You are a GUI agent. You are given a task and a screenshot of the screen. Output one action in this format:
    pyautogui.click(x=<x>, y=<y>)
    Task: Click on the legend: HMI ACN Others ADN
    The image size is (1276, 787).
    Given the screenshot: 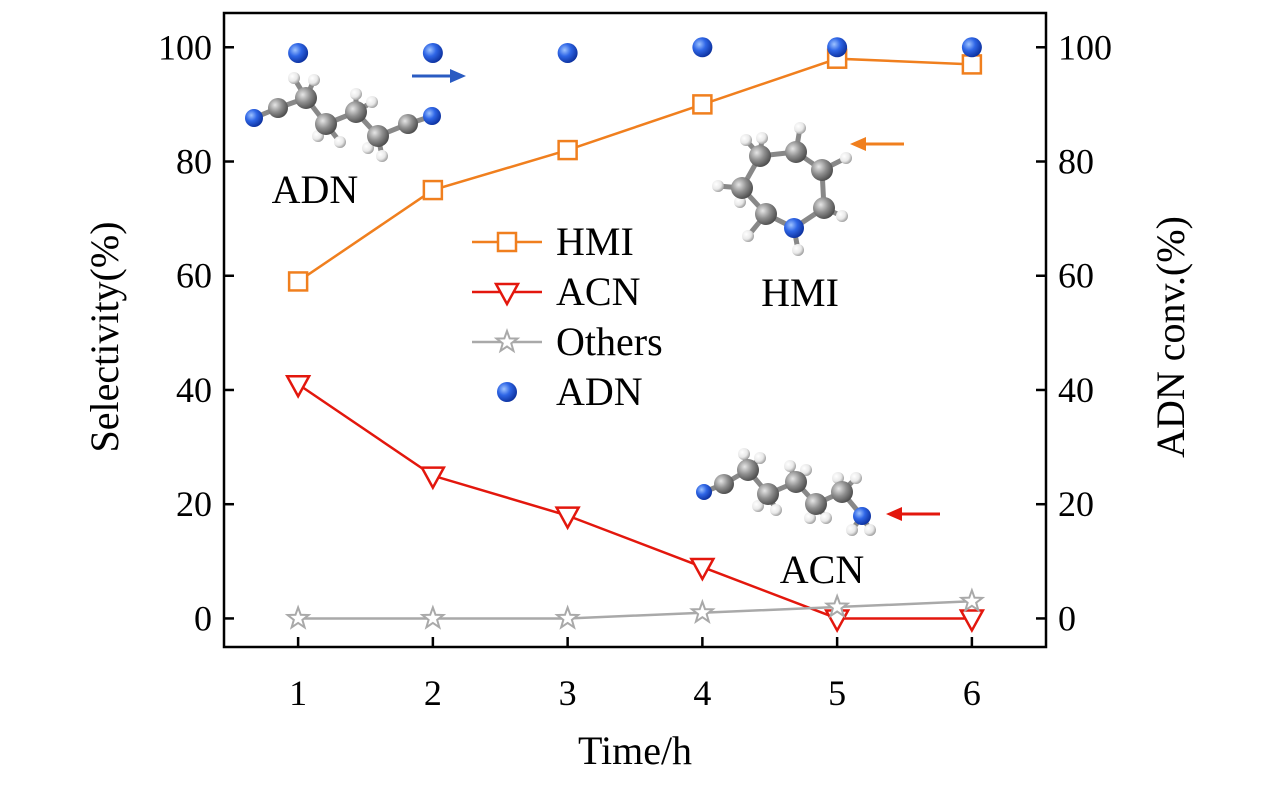 What is the action you would take?
    pyautogui.click(x=567, y=316)
    